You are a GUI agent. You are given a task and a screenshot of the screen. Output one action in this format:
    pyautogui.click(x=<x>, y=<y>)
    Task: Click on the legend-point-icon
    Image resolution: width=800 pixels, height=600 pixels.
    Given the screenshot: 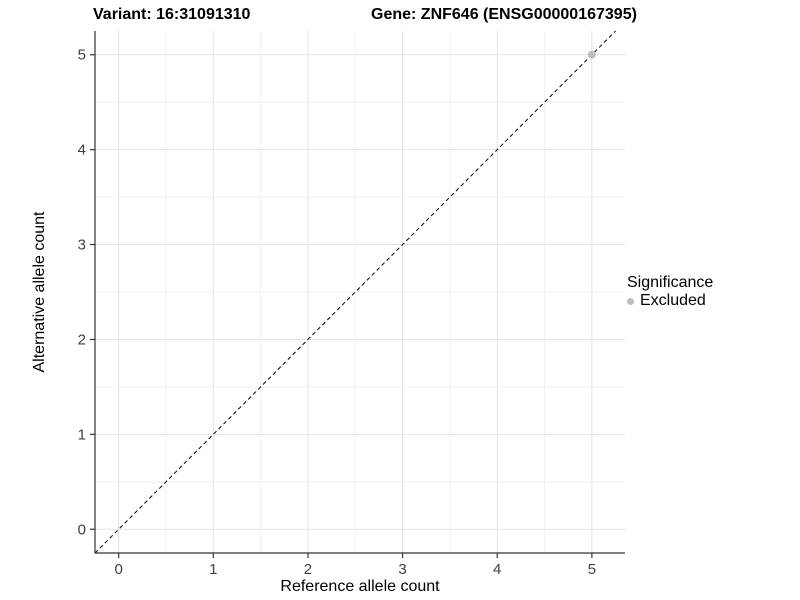 What is the action you would take?
    pyautogui.click(x=630, y=301)
    